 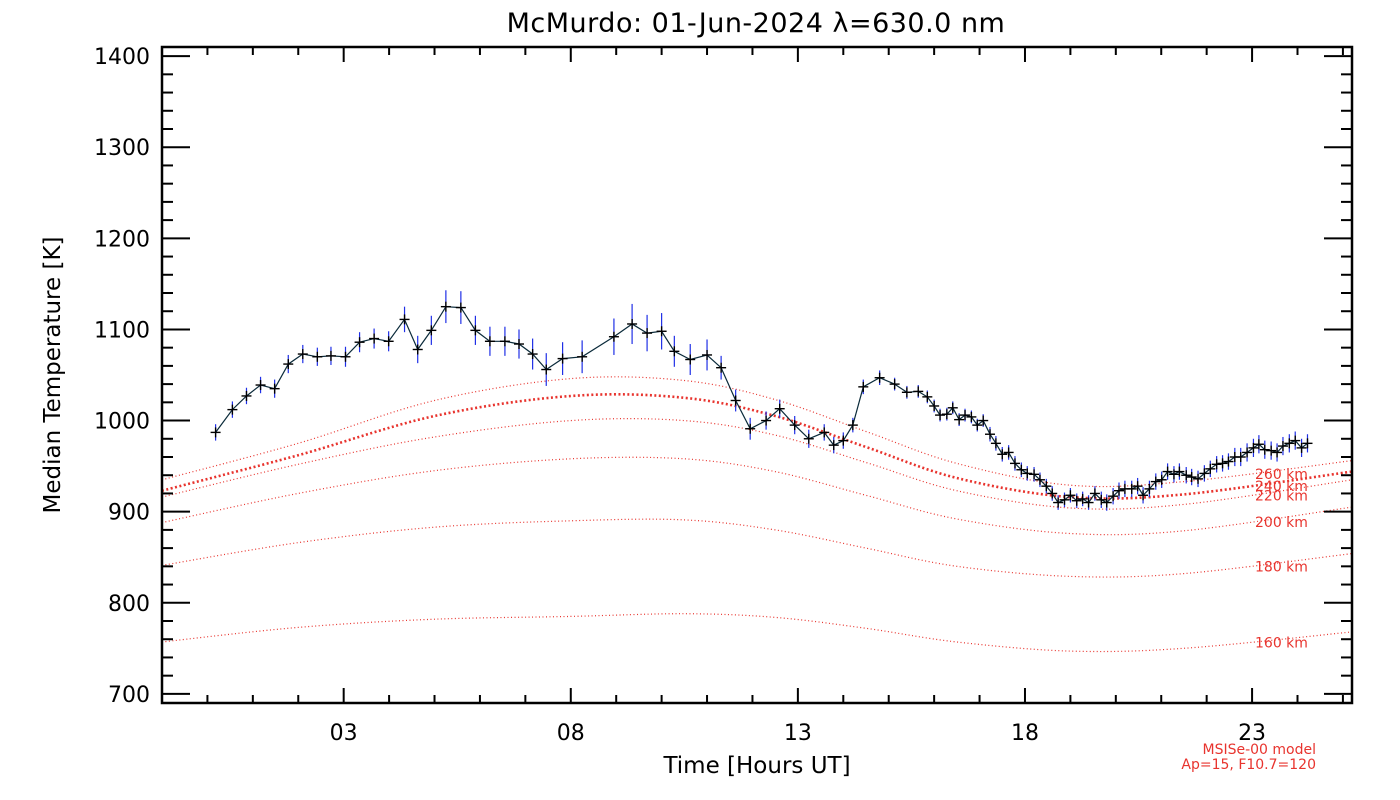 What do you see at coordinates (1259, 750) in the screenshot?
I see `model-annotation-name: MSISe-00 model` at bounding box center [1259, 750].